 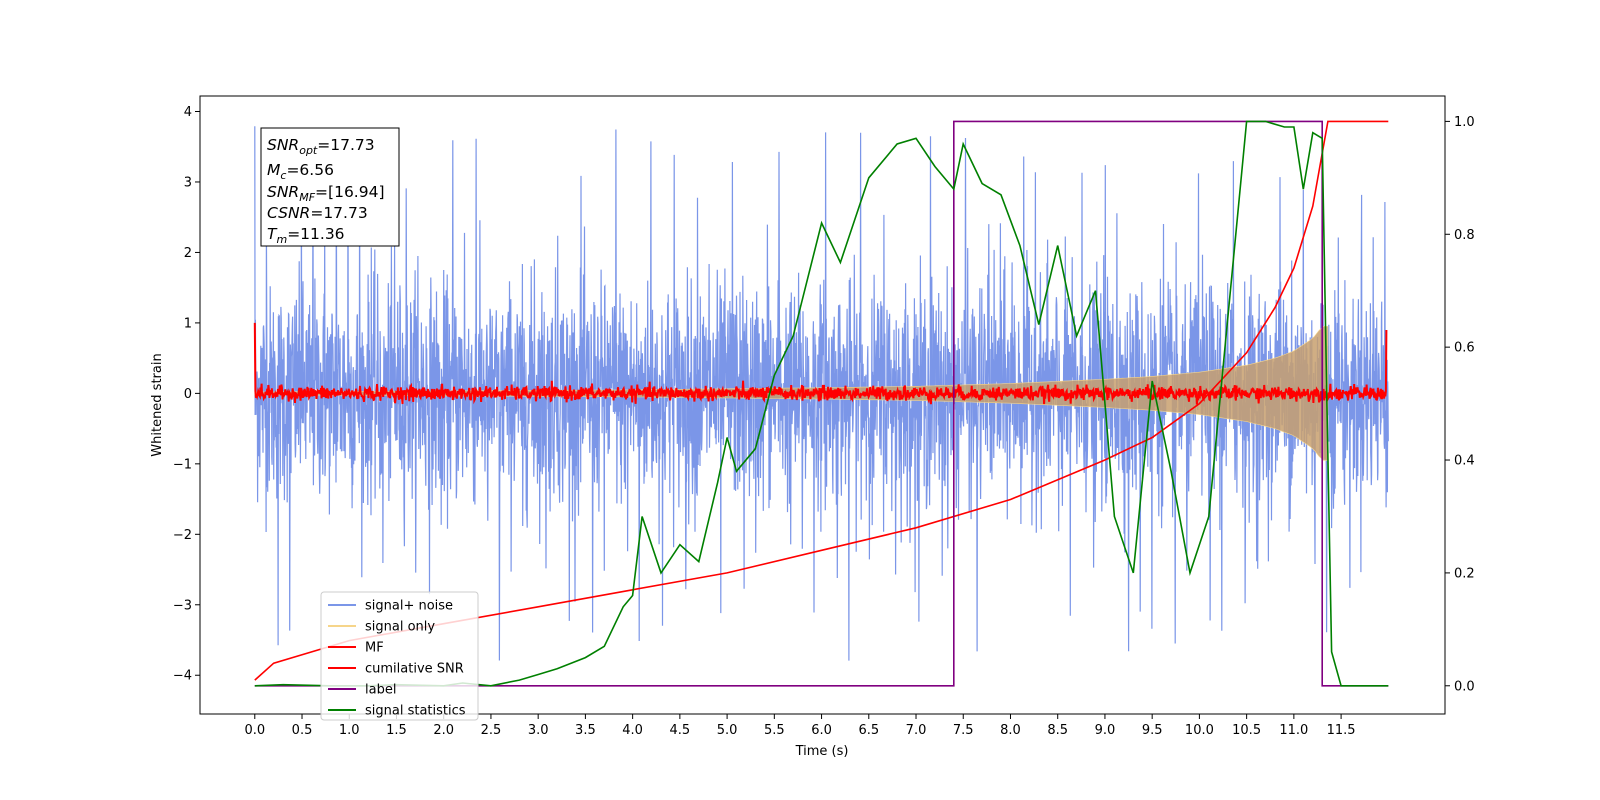 I want to click on y-tick-label: −4, so click(x=182, y=676).